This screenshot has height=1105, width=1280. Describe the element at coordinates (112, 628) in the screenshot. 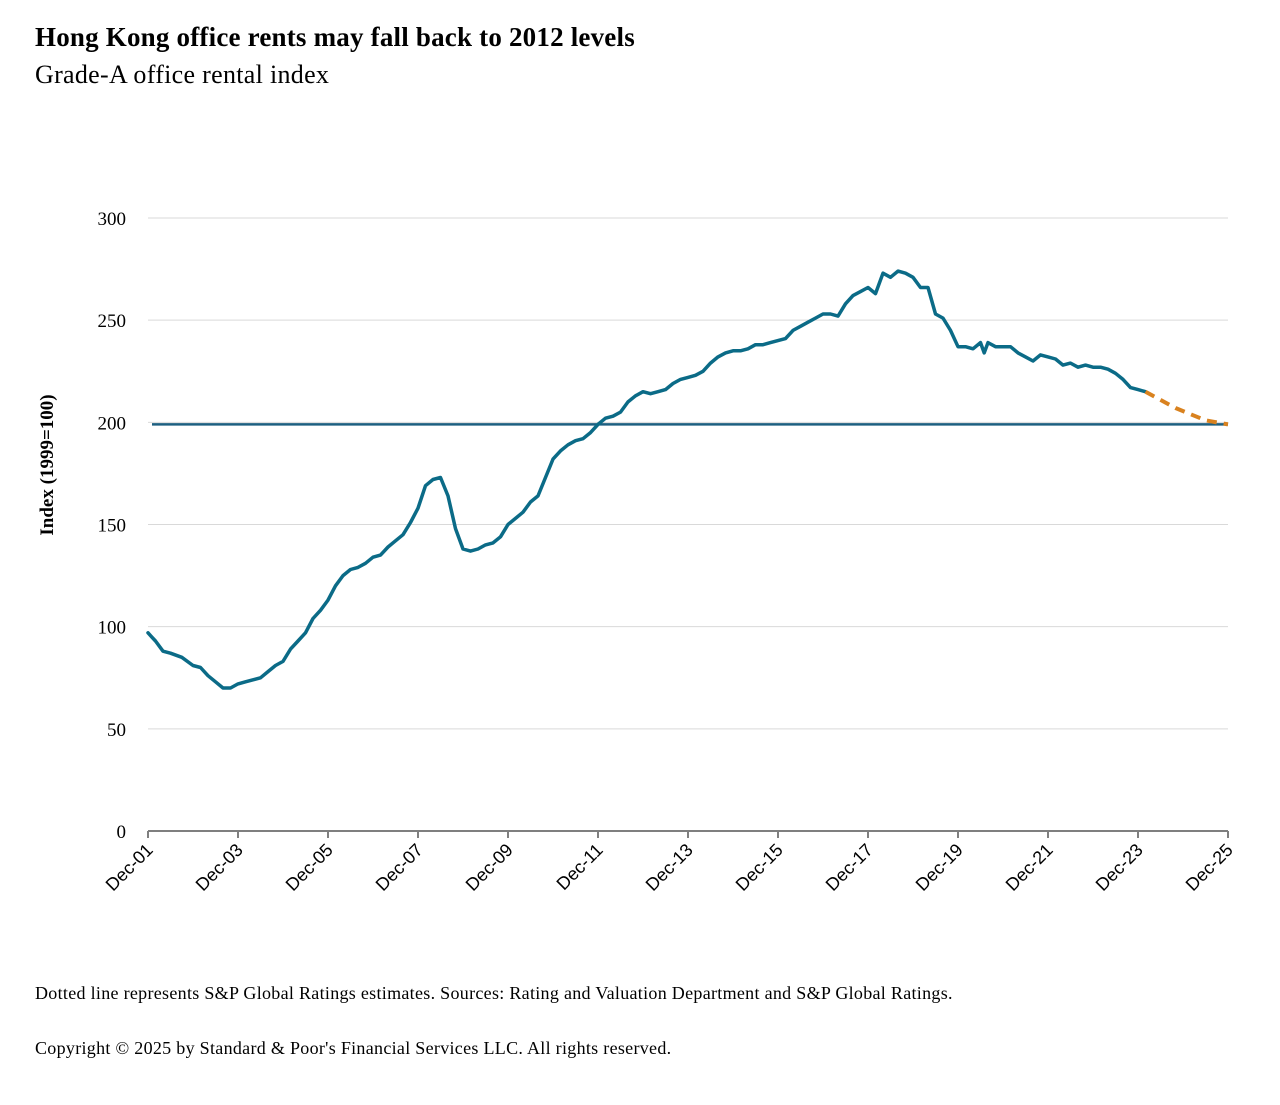

I see `y-tick-label: 100` at that location.